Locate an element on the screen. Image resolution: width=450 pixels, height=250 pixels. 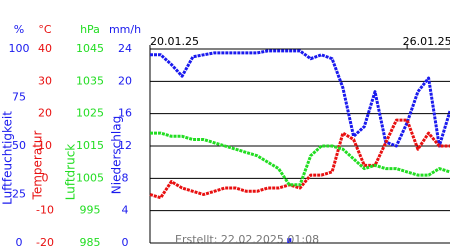
y-tick-label: 1035 is located at coordinates (90, 80).